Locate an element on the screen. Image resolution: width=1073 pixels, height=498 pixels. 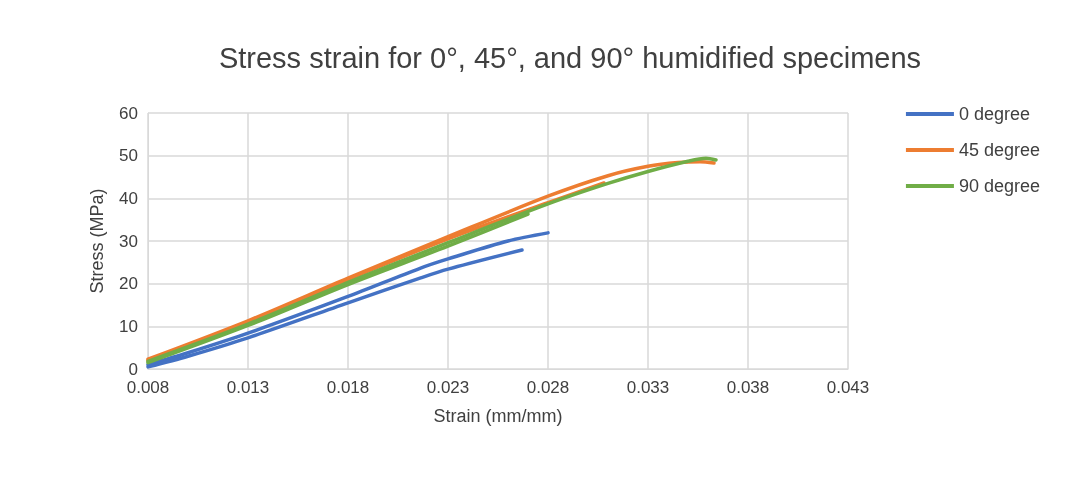
legend-label: 90 degree is located at coordinates (999, 186).